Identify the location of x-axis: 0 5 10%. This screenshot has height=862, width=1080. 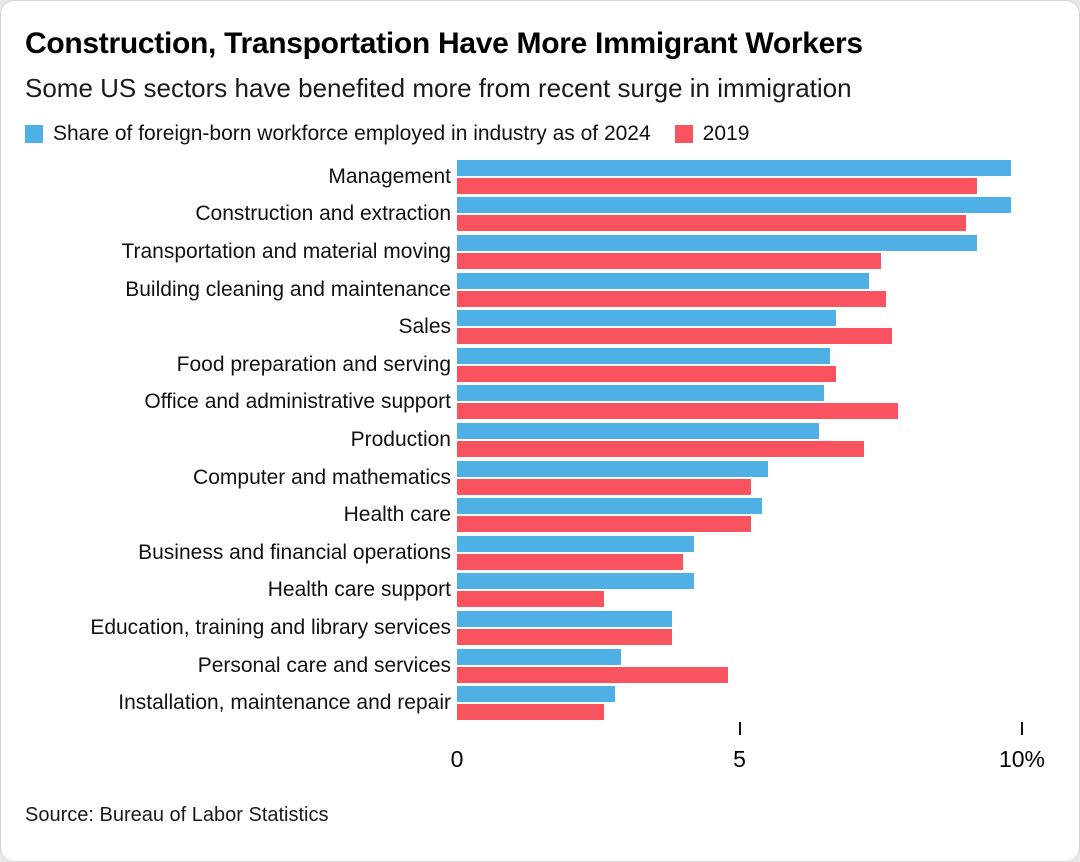
(538, 753).